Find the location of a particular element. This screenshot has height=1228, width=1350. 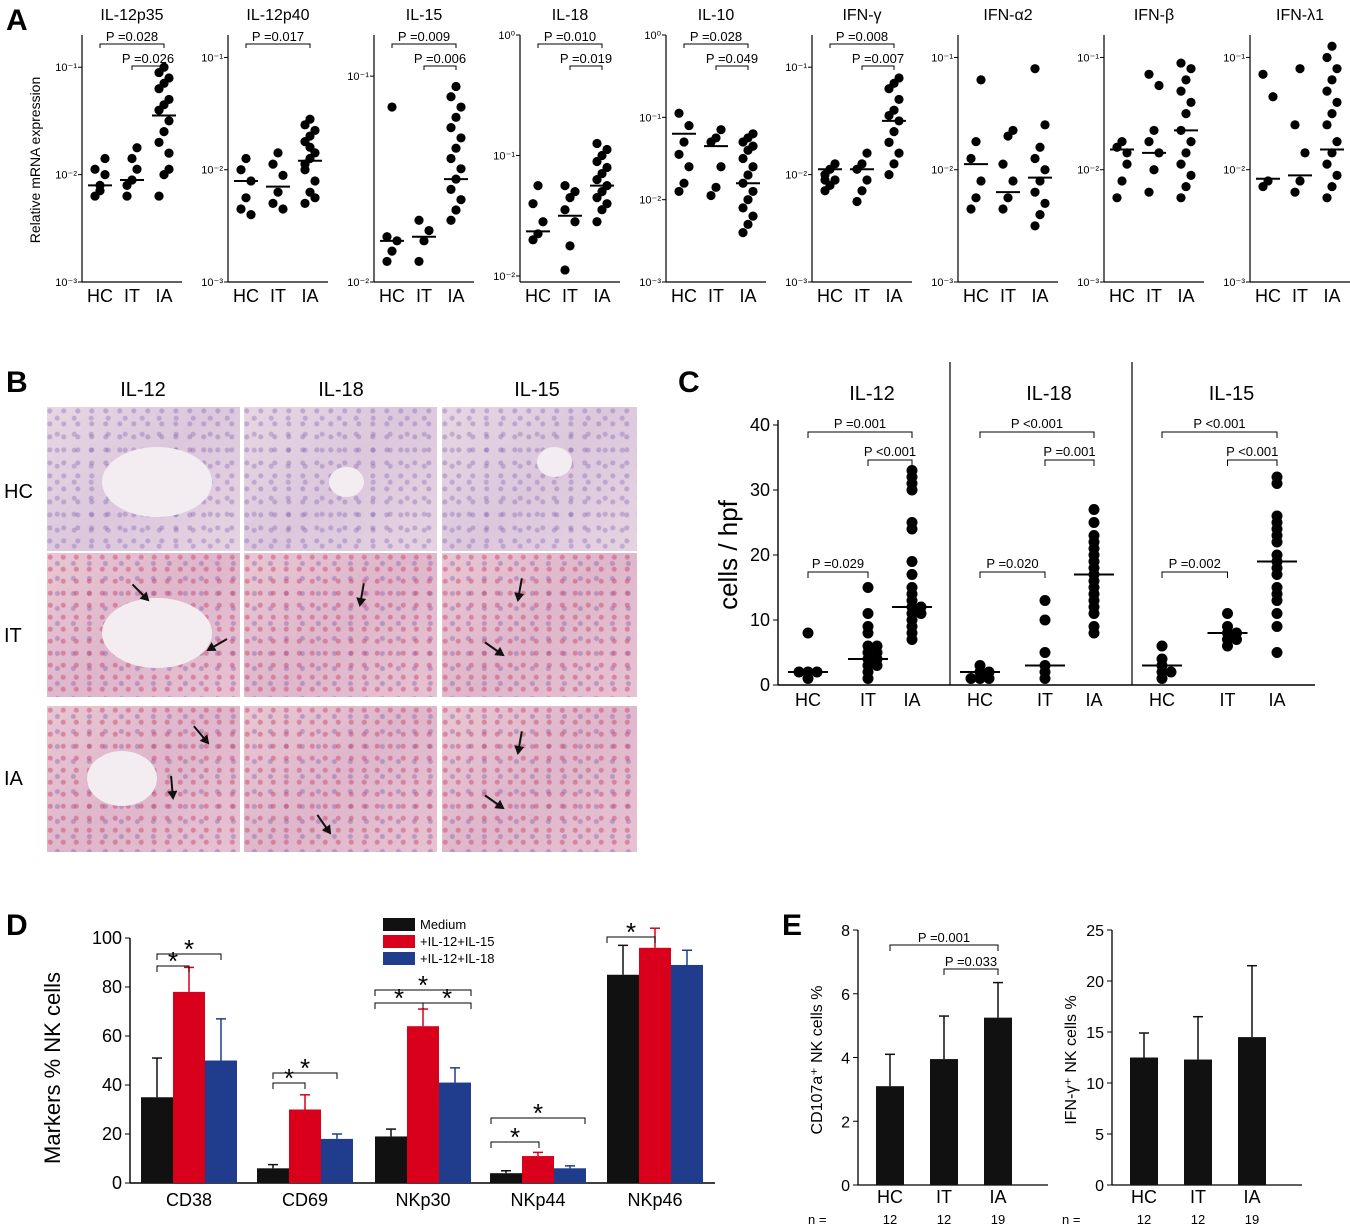

panel-letter-d: D is located at coordinates (17, 925).